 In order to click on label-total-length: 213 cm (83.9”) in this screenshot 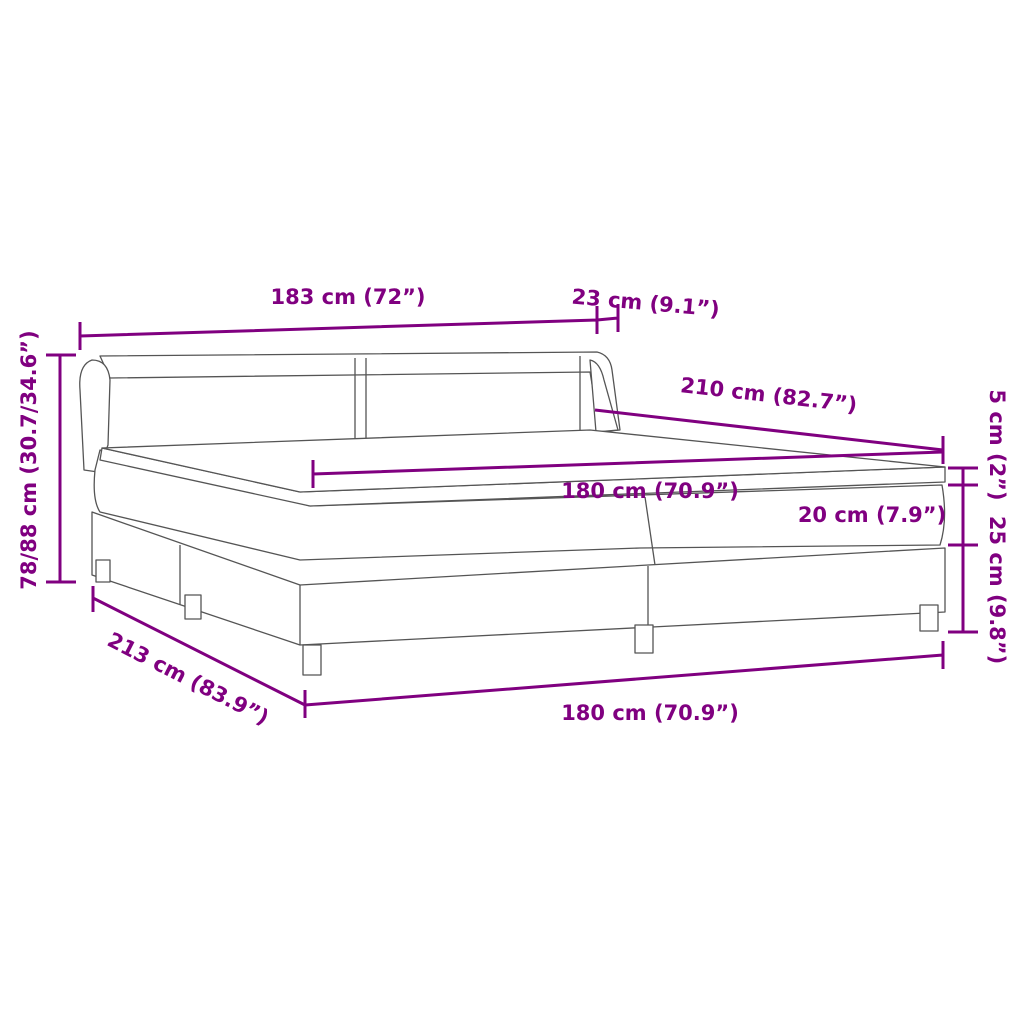, I will do `click(188, 679)`.